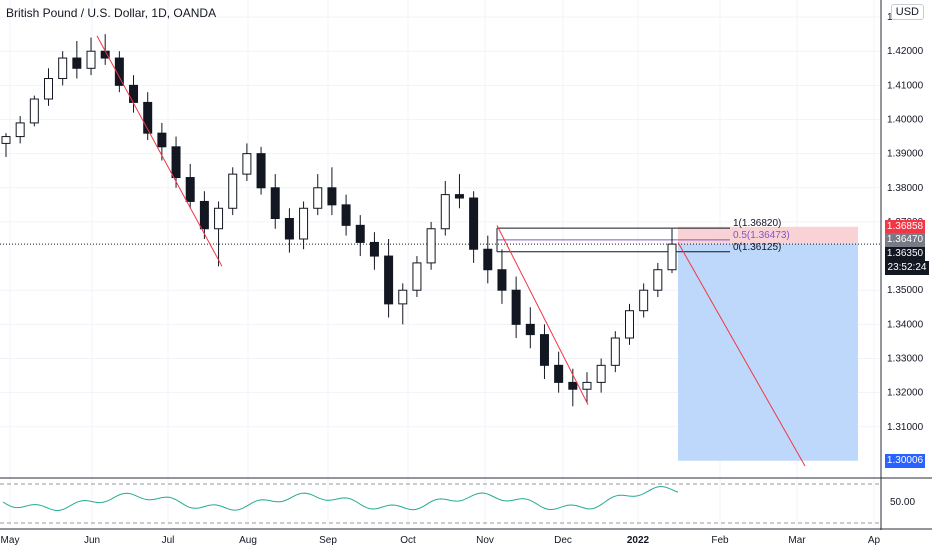  Describe the element at coordinates (563, 540) in the screenshot. I see `time-axis-label: Dec` at that location.